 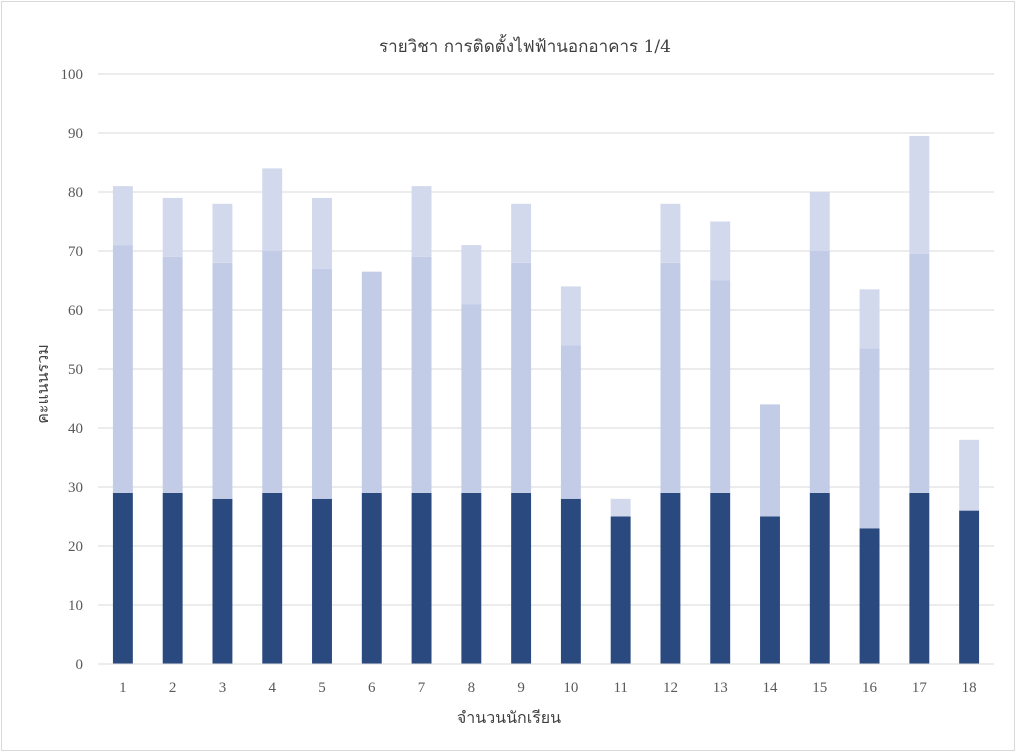 What do you see at coordinates (72, 75) in the screenshot?
I see `y-tick-label: 100` at bounding box center [72, 75].